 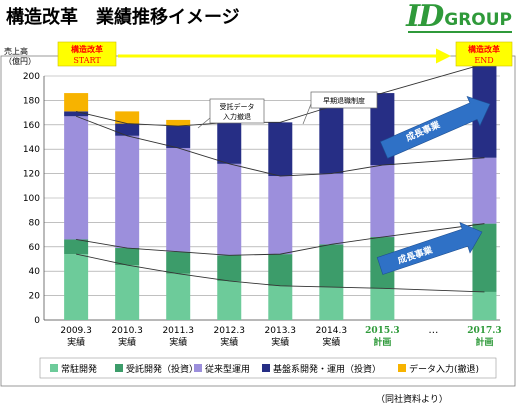 What do you see at coordinates (35, 223) in the screenshot?
I see `y-tick-label: 80` at bounding box center [35, 223].